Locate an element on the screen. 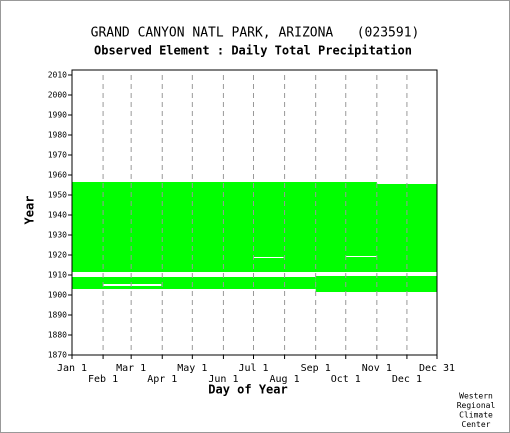 Image resolution: width=510 pixels, height=433 pixels. credit: Climate is located at coordinates (476, 415).